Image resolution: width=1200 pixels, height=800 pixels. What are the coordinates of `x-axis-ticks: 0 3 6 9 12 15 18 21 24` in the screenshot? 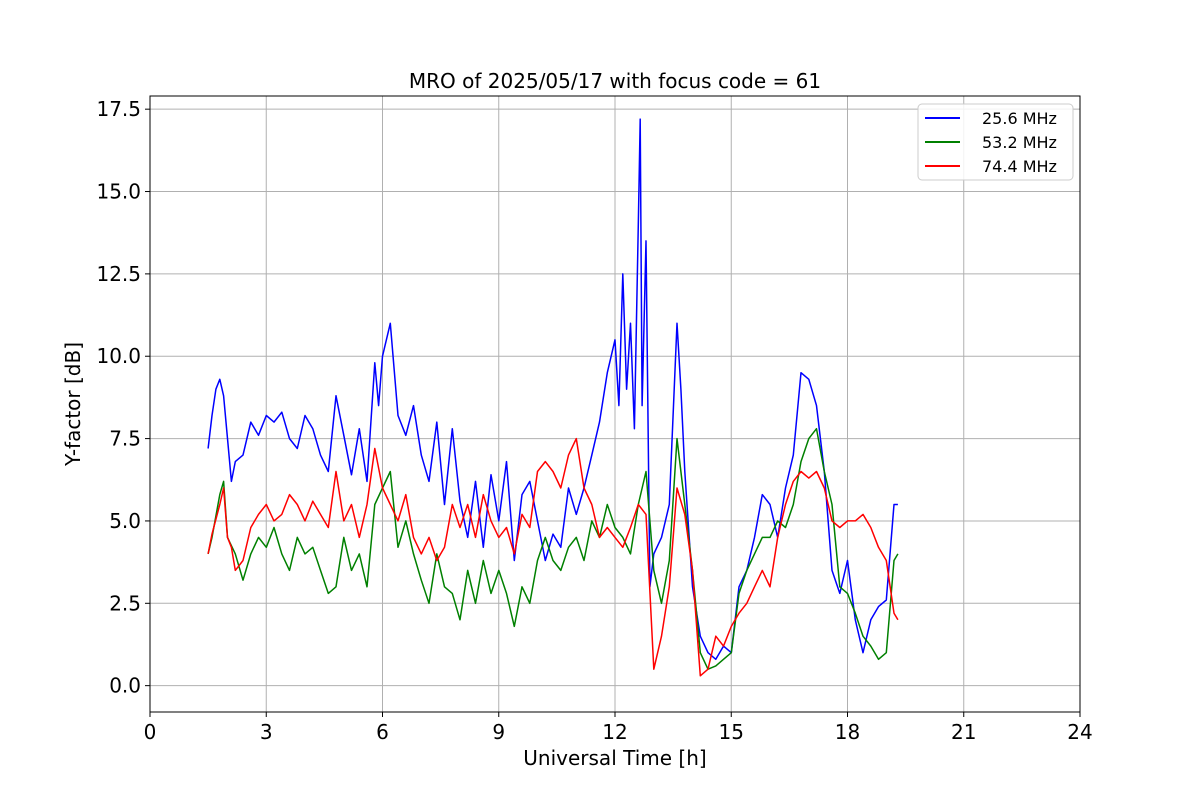 It's located at (618, 728).